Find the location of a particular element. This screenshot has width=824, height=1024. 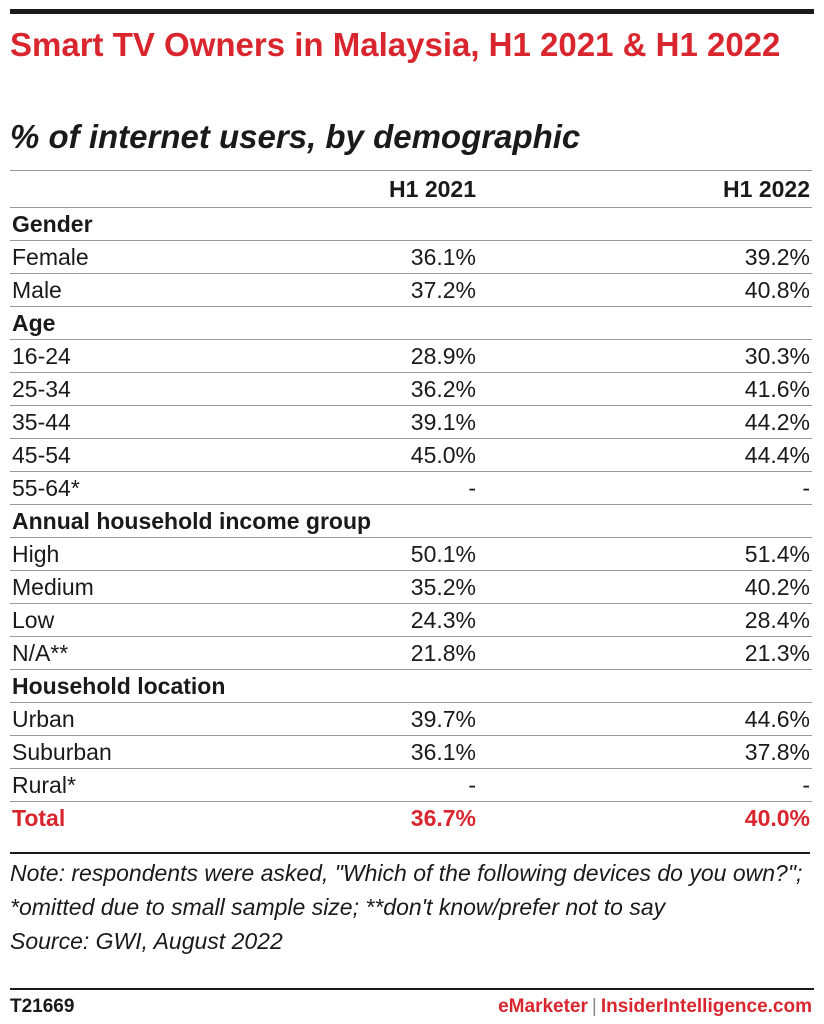

section-label: Household location is located at coordinates (119, 686).